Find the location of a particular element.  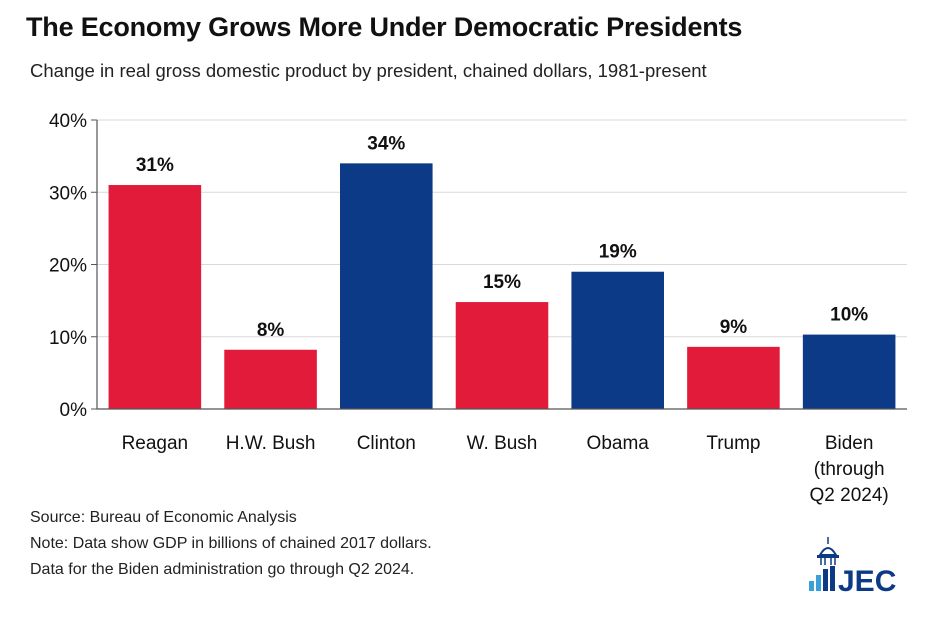

x-tick-label-line: W. Bush is located at coordinates (502, 443).